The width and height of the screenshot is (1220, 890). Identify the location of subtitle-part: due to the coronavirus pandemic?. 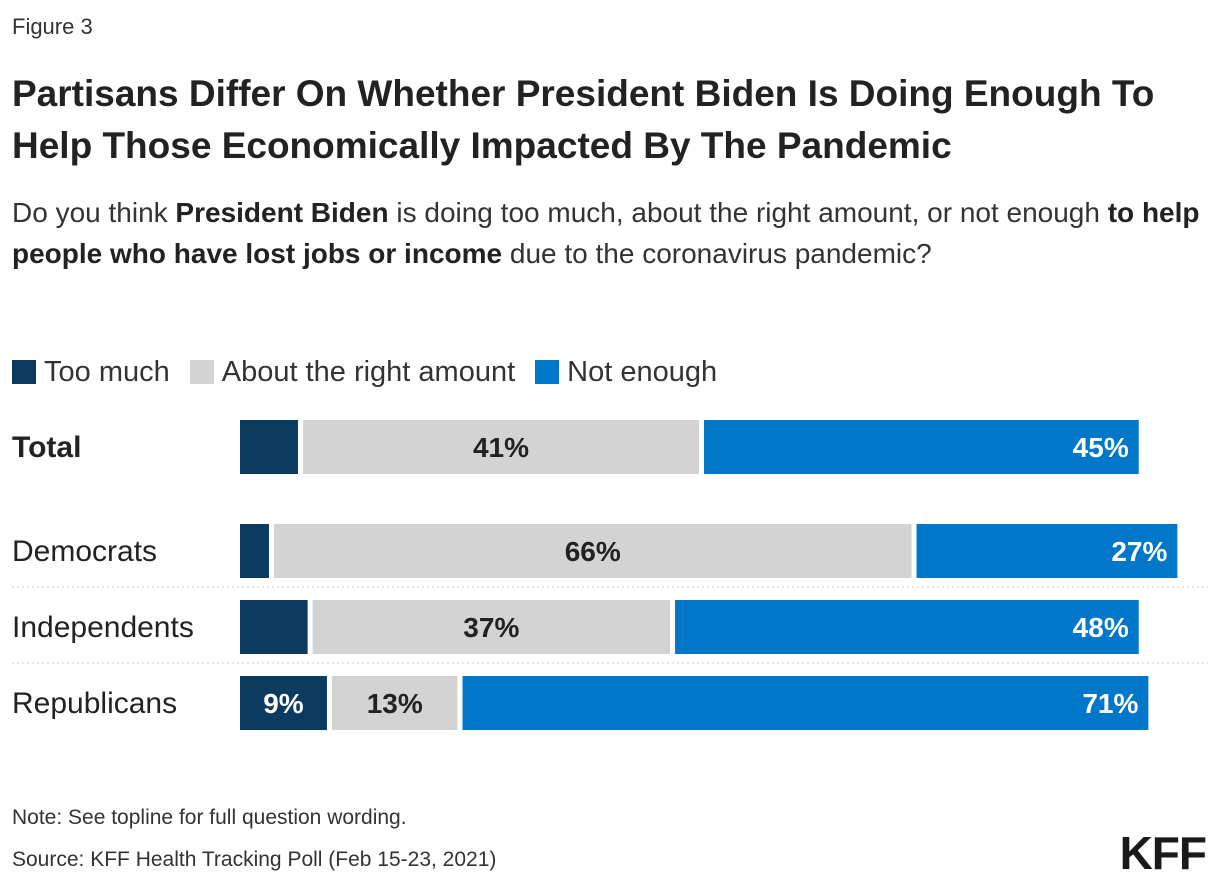
(717, 253).